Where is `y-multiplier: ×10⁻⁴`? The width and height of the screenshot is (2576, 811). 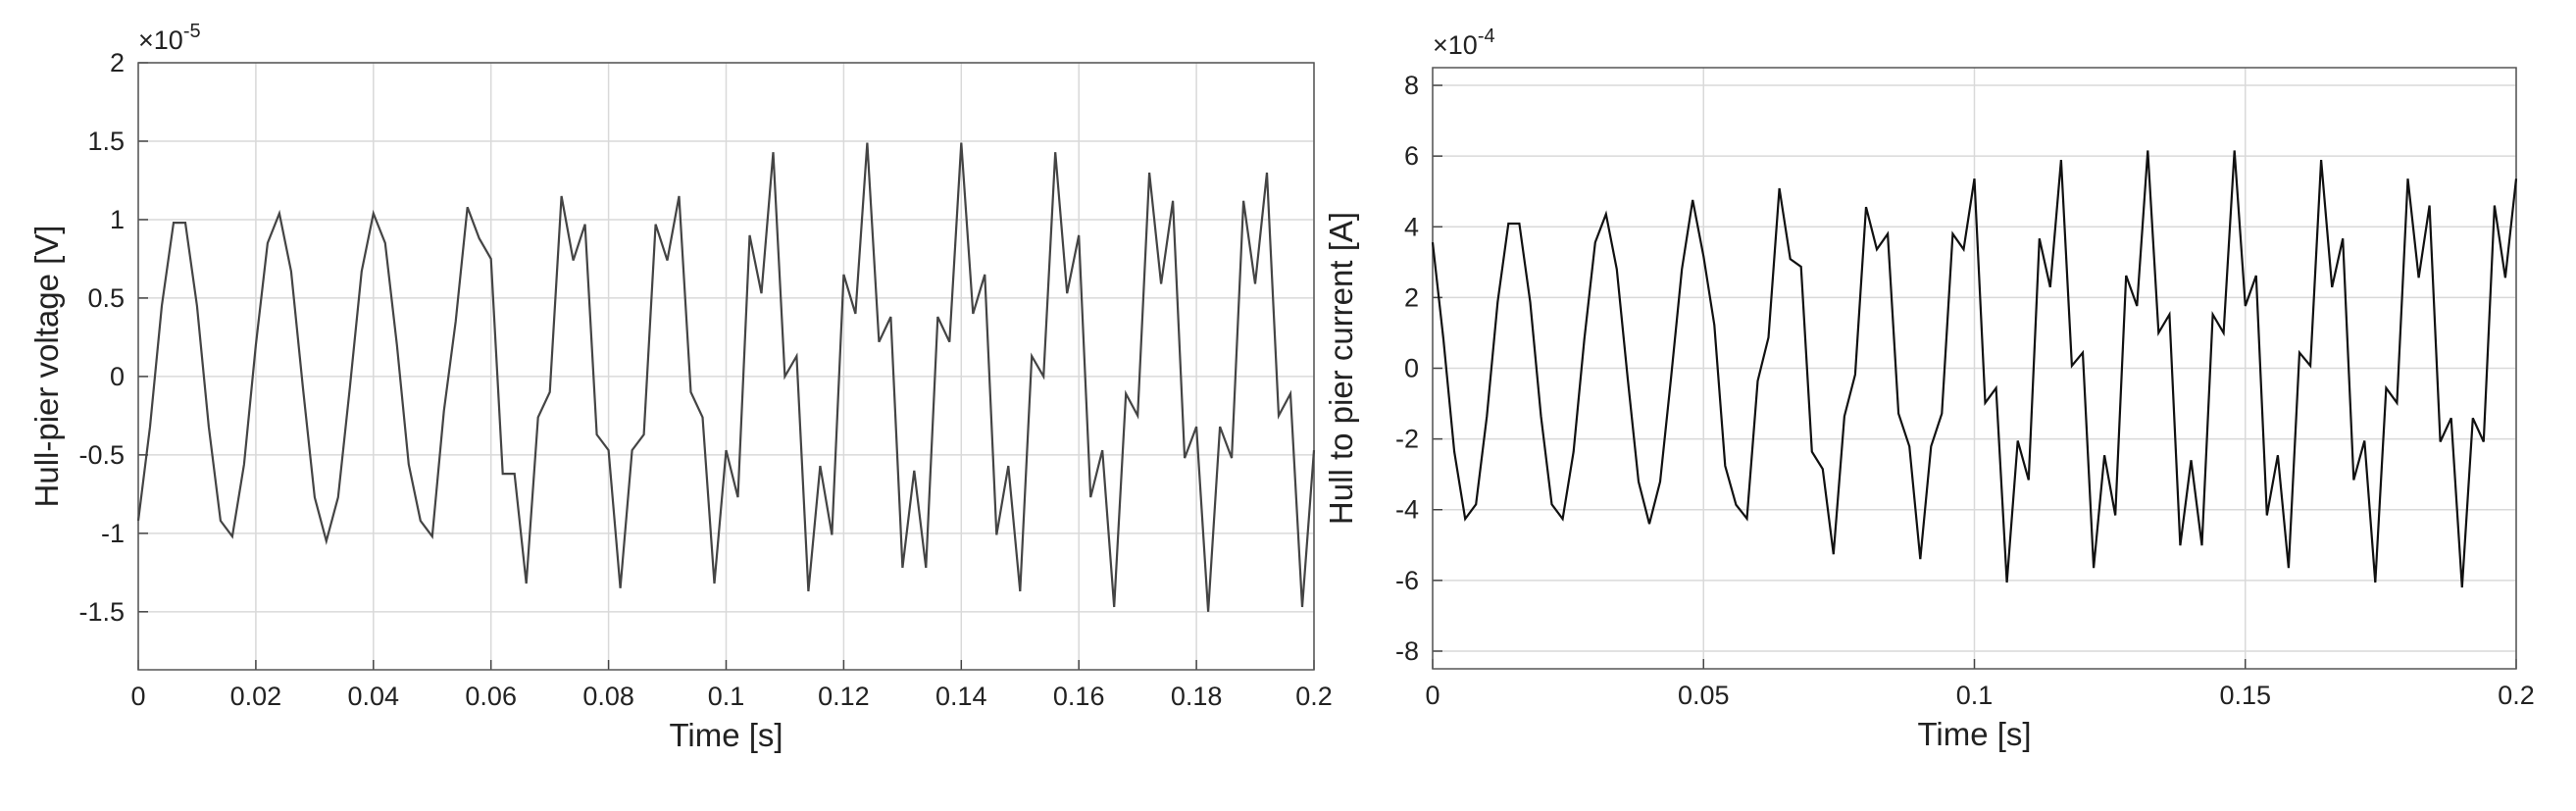 y-multiplier: ×10⁻⁴ is located at coordinates (1464, 43).